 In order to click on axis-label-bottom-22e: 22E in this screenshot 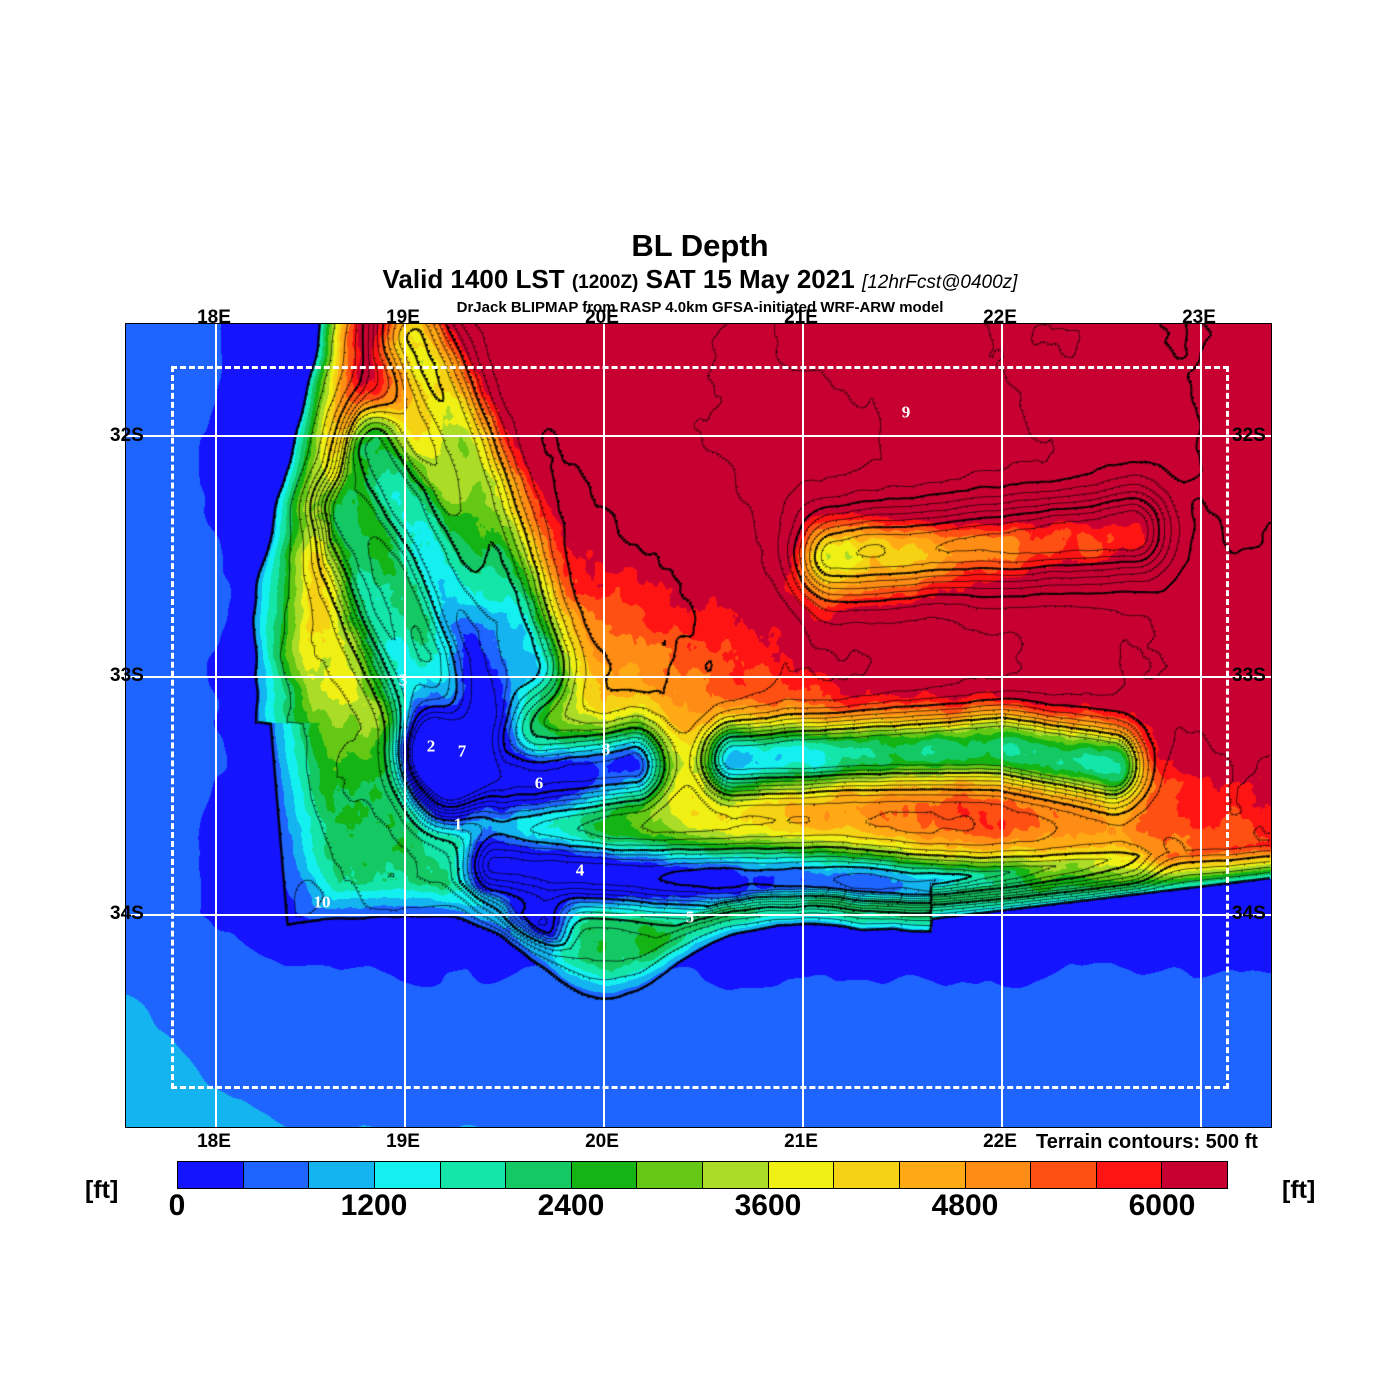, I will do `click(1000, 1141)`.